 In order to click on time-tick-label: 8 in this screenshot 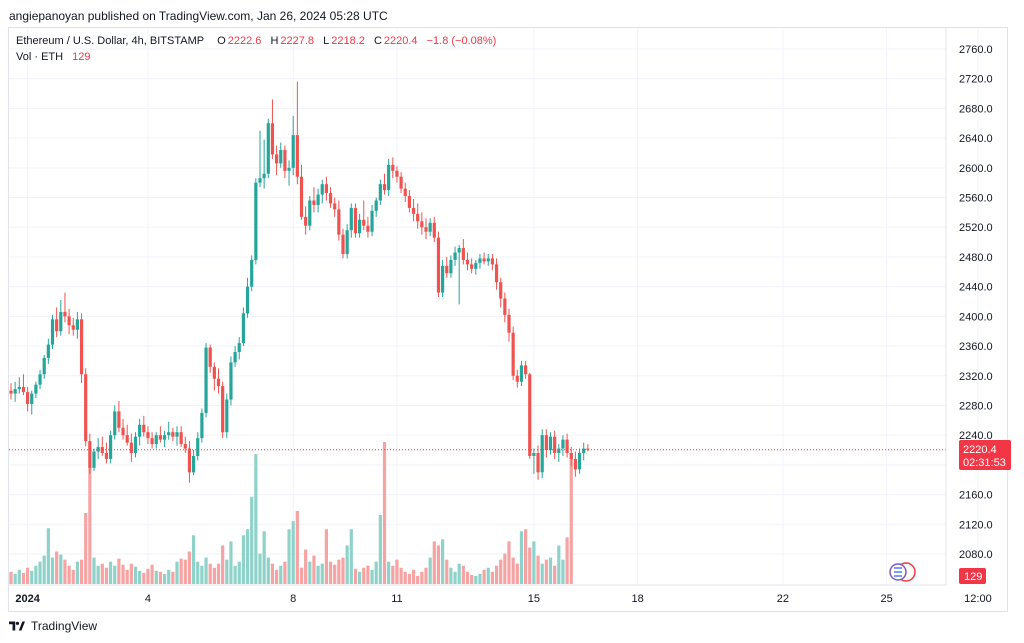, I will do `click(293, 599)`.